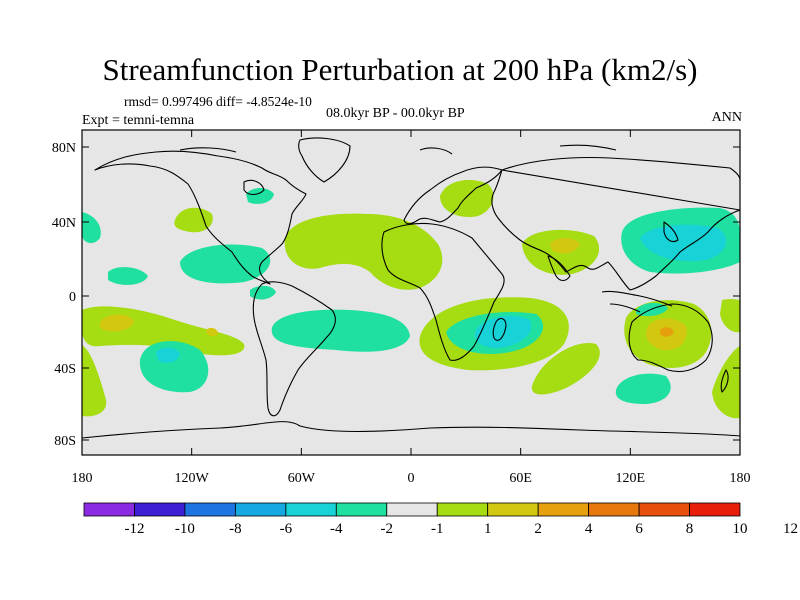 Image resolution: width=800 pixels, height=600 pixels. What do you see at coordinates (637, 301) in the screenshot?
I see `coast-indonesia` at bounding box center [637, 301].